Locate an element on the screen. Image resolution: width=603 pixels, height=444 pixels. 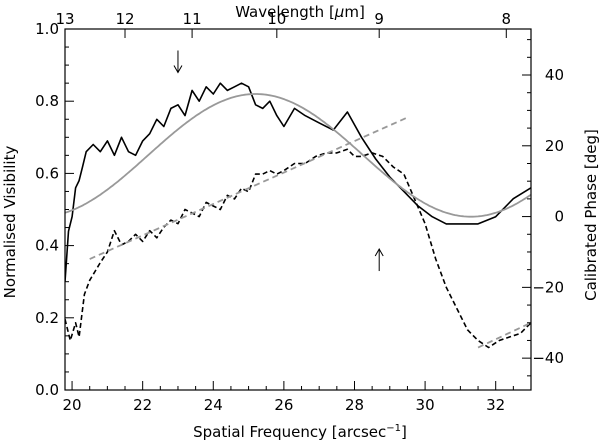
y-right-tick-label: 0 is located at coordinates (559, 217).